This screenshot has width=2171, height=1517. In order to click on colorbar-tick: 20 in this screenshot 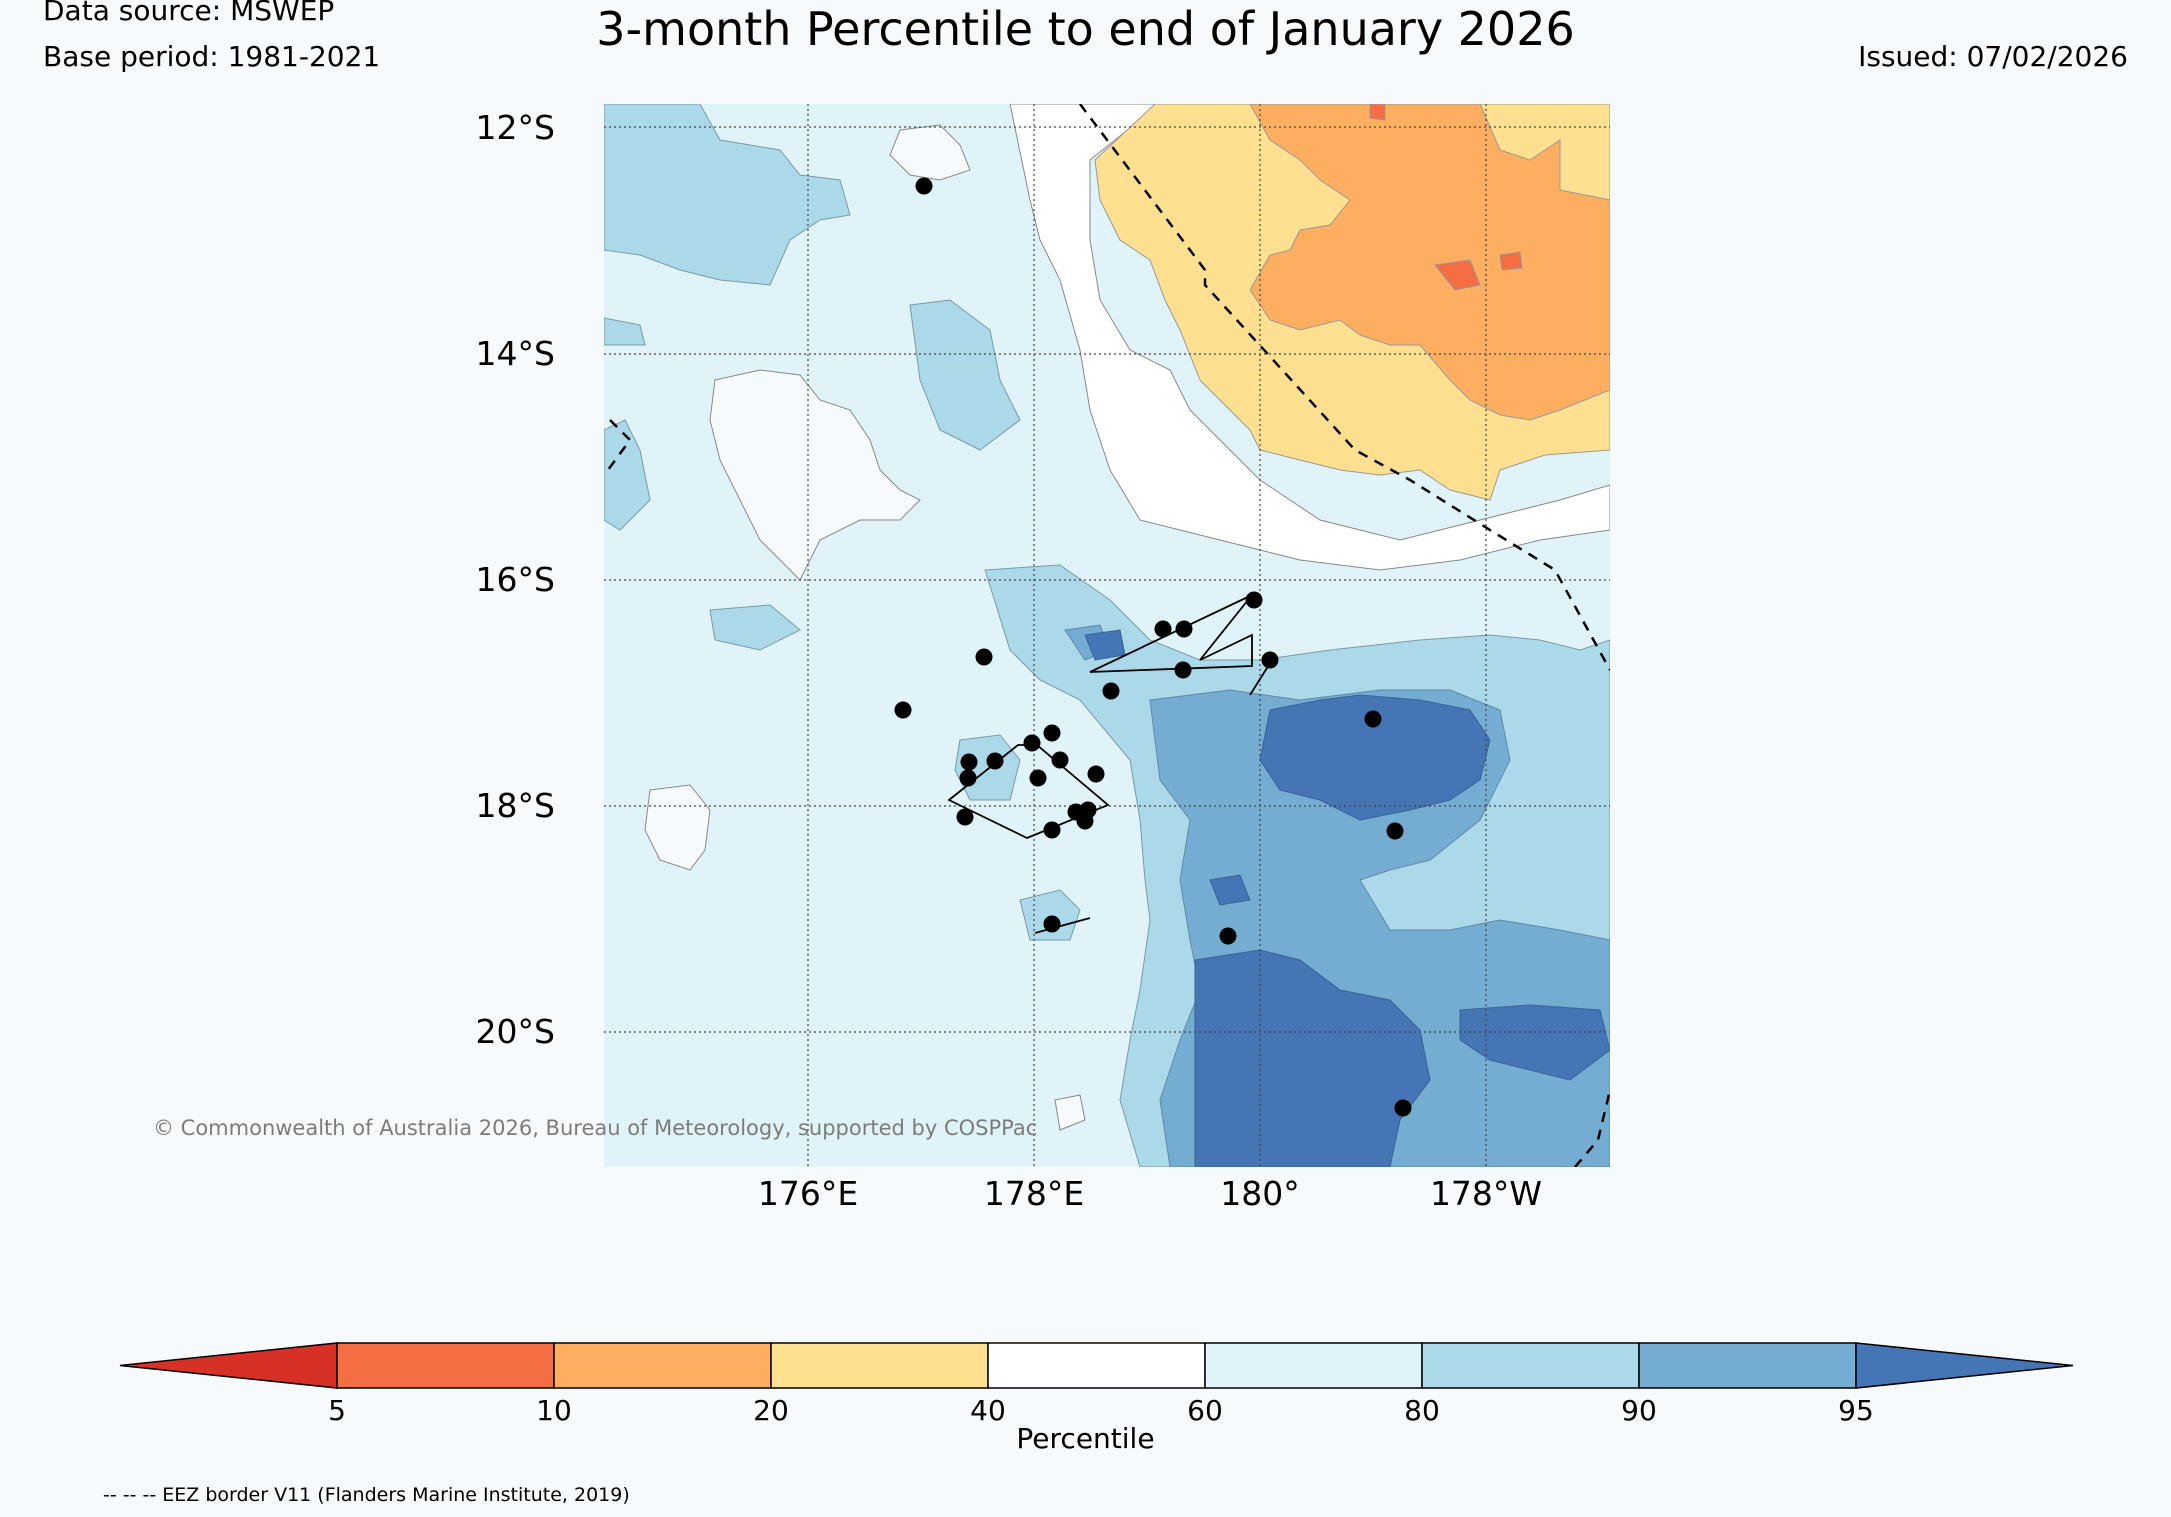, I will do `click(771, 1410)`.